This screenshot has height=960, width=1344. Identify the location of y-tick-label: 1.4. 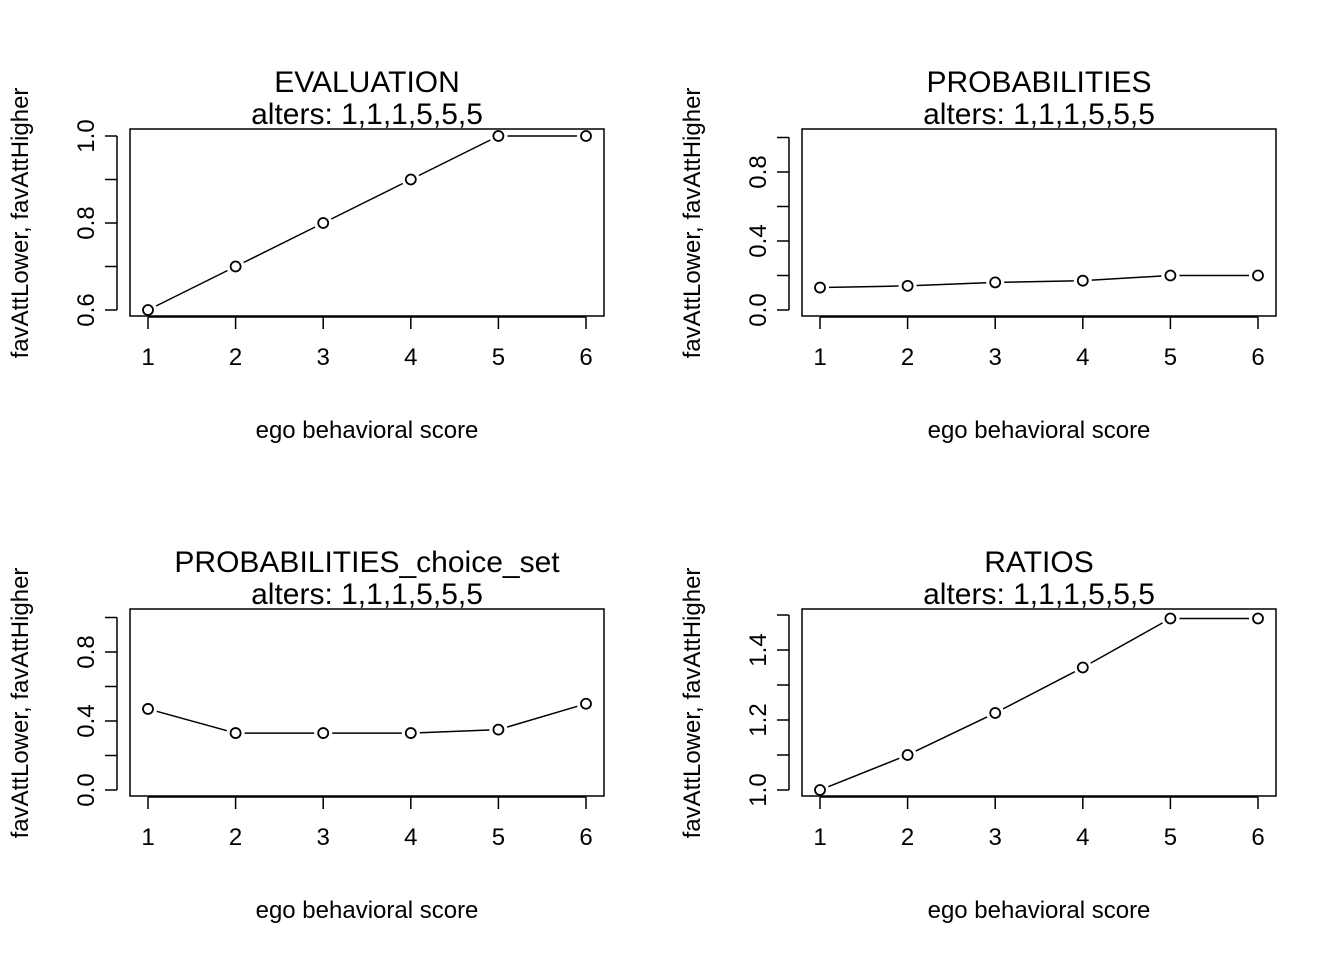
(758, 649).